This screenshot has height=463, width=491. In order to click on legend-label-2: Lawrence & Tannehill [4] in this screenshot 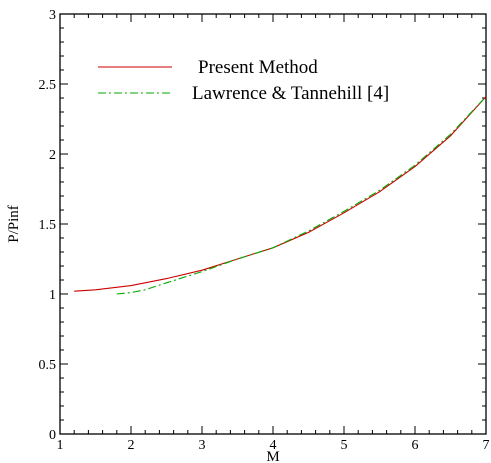, I will do `click(290, 93)`.